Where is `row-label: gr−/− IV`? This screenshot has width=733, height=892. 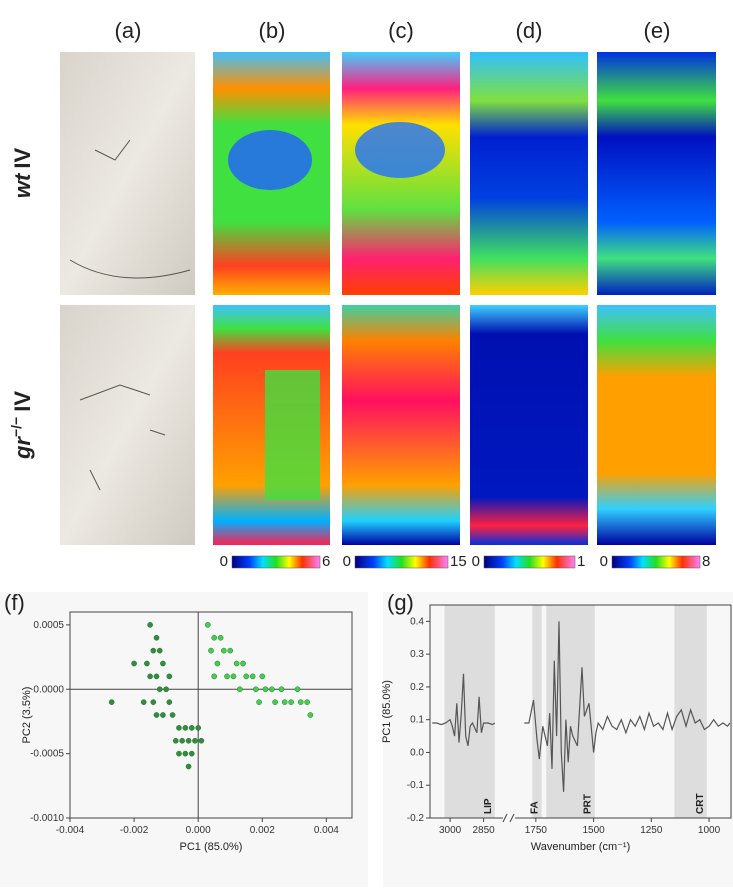 row-label: gr−/− IV is located at coordinates (21, 425).